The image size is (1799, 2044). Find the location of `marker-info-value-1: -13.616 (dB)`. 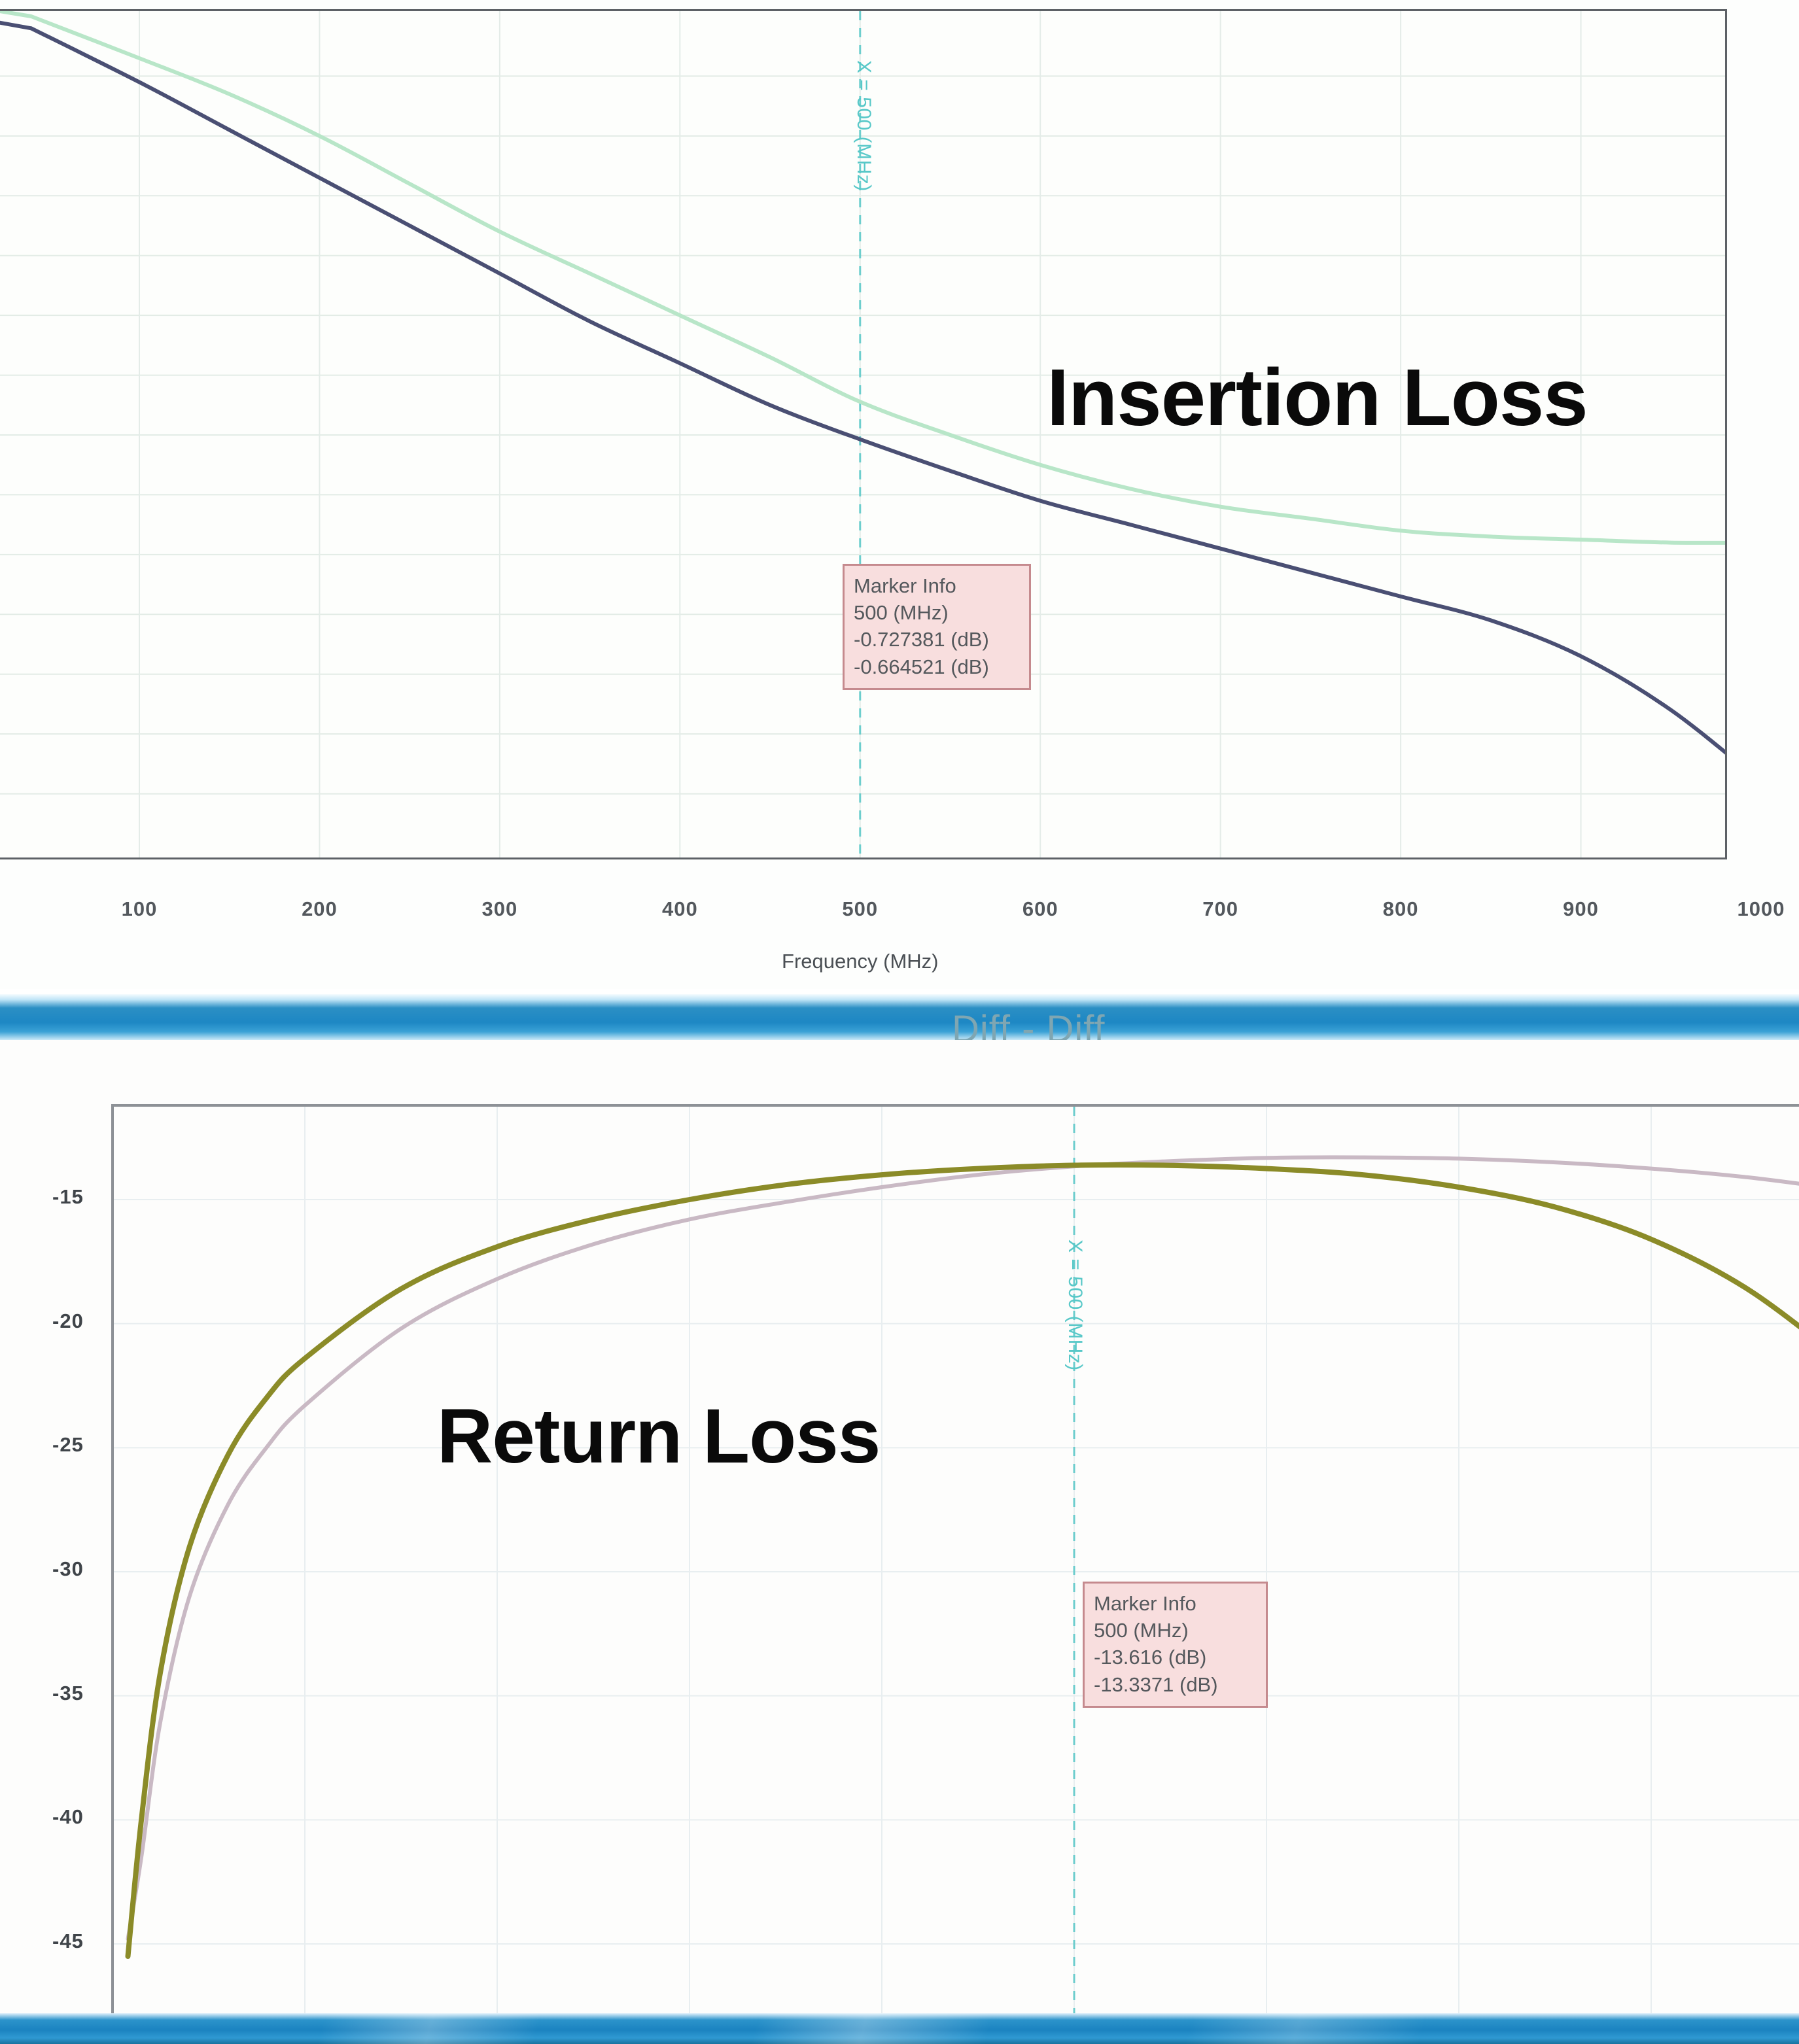

marker-info-value-1: -13.616 (dB) is located at coordinates (1150, 1657).